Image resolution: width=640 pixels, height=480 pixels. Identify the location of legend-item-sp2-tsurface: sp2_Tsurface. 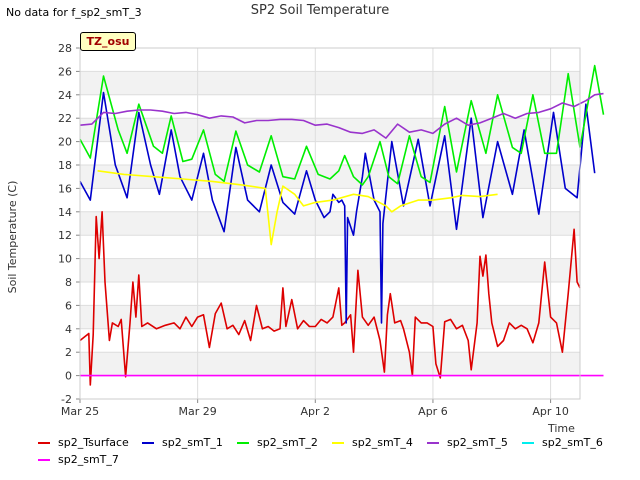
(83, 442).